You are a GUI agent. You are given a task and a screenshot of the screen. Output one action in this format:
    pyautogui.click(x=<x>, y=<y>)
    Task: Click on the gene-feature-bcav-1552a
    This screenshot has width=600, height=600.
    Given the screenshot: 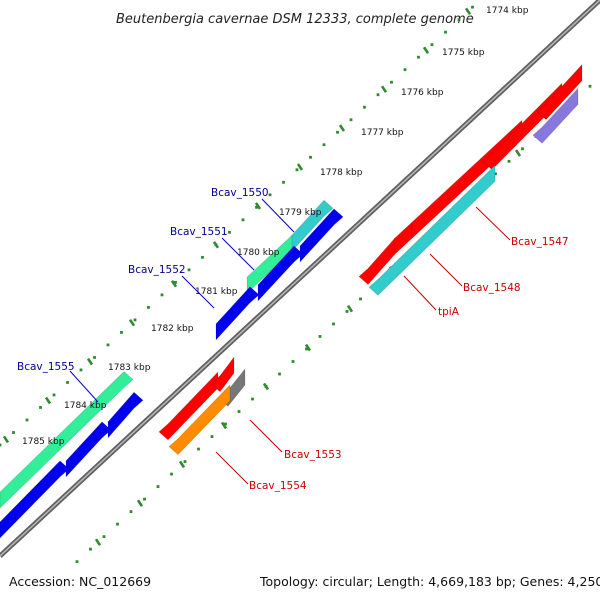 What is the action you would take?
    pyautogui.click(x=321, y=236)
    